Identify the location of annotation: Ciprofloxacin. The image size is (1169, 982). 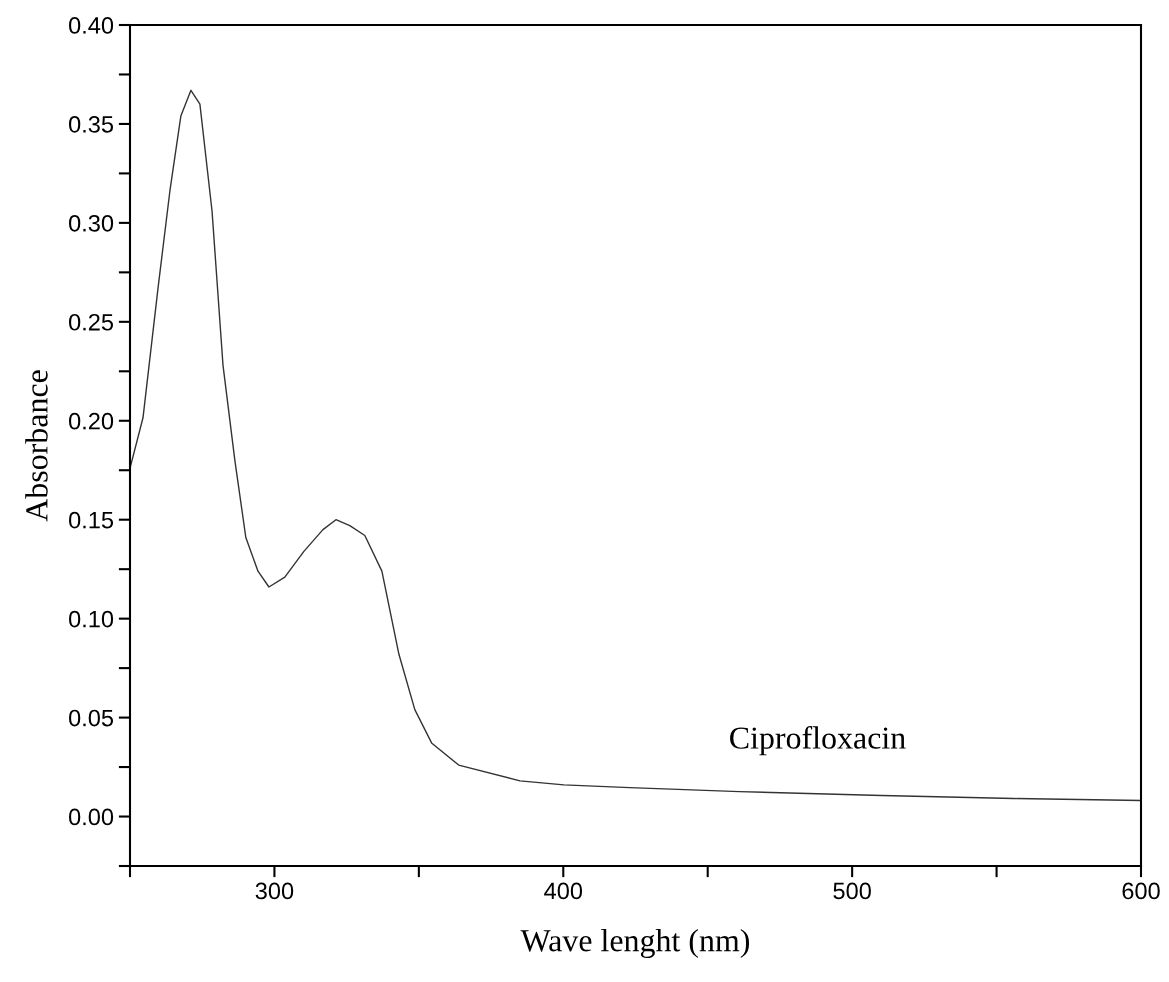
(818, 741).